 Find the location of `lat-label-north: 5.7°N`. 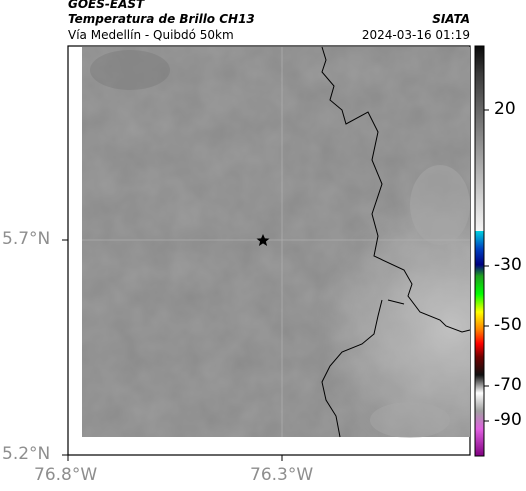

lat-label-north: 5.7°N is located at coordinates (26, 239).